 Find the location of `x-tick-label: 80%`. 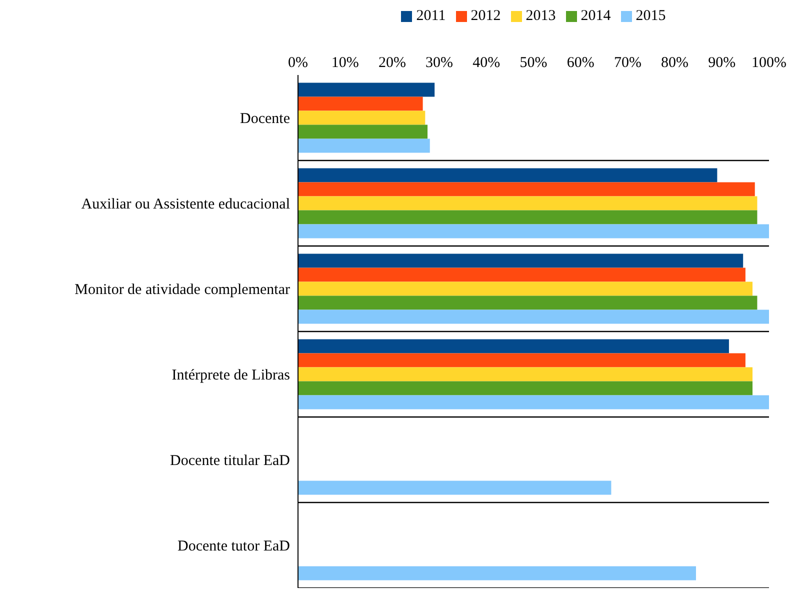

x-tick-label: 80% is located at coordinates (675, 63).